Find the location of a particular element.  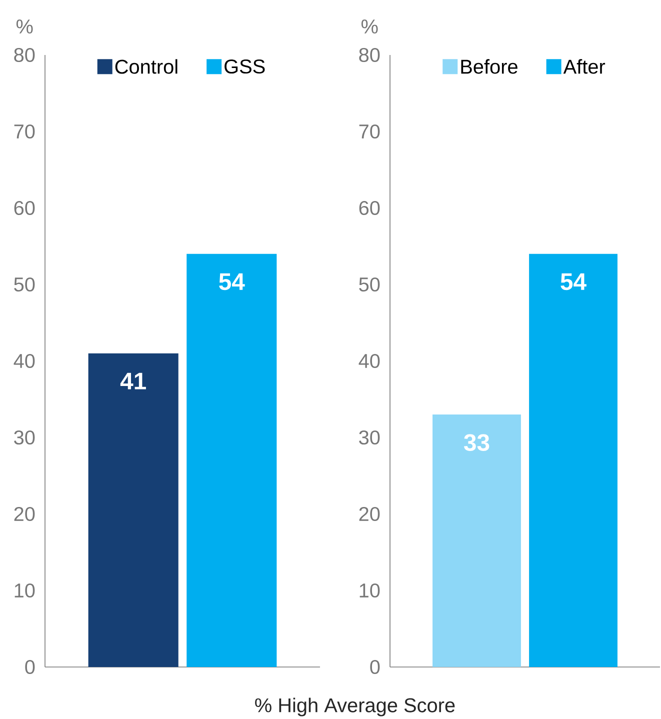

data-label: 41 is located at coordinates (133, 381).